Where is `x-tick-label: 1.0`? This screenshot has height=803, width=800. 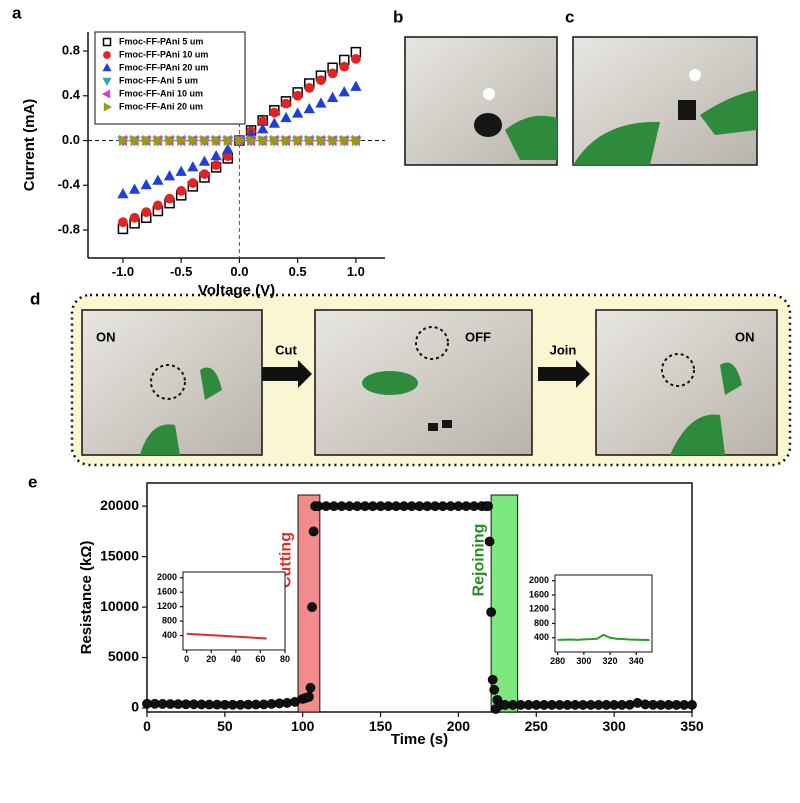
x-tick-label: 1.0 is located at coordinates (356, 271).